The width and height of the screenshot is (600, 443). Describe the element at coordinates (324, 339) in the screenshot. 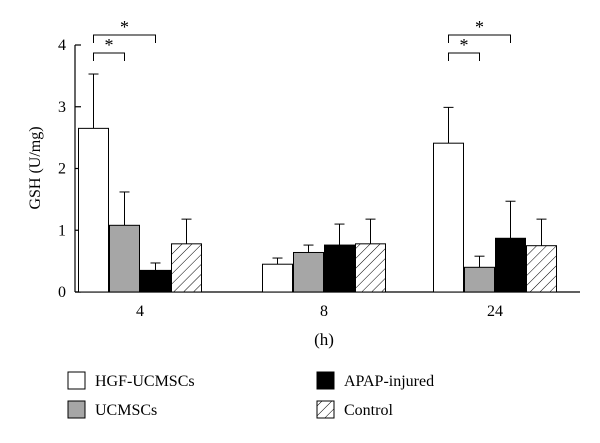

I see `x-axis-label: (h)` at that location.